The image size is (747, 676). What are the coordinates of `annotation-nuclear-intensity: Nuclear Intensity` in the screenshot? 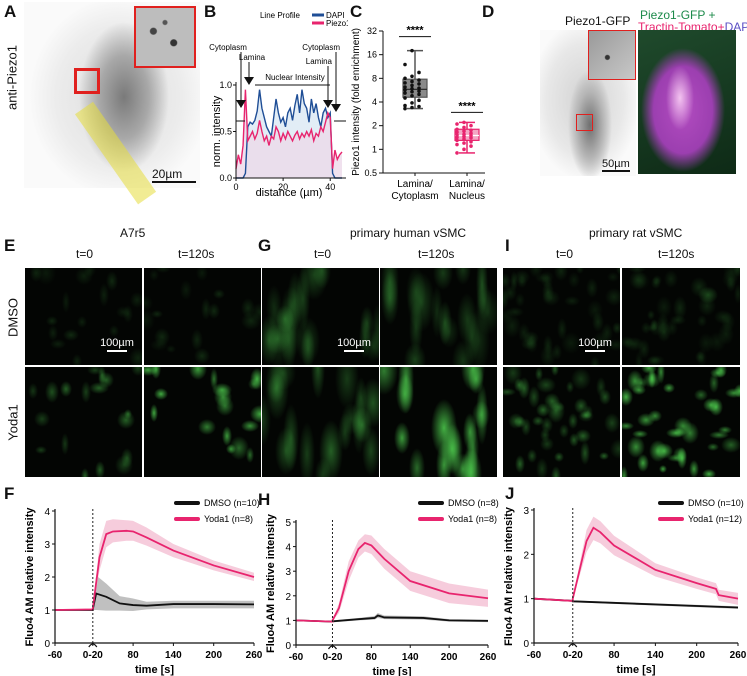 It's located at (295, 77).